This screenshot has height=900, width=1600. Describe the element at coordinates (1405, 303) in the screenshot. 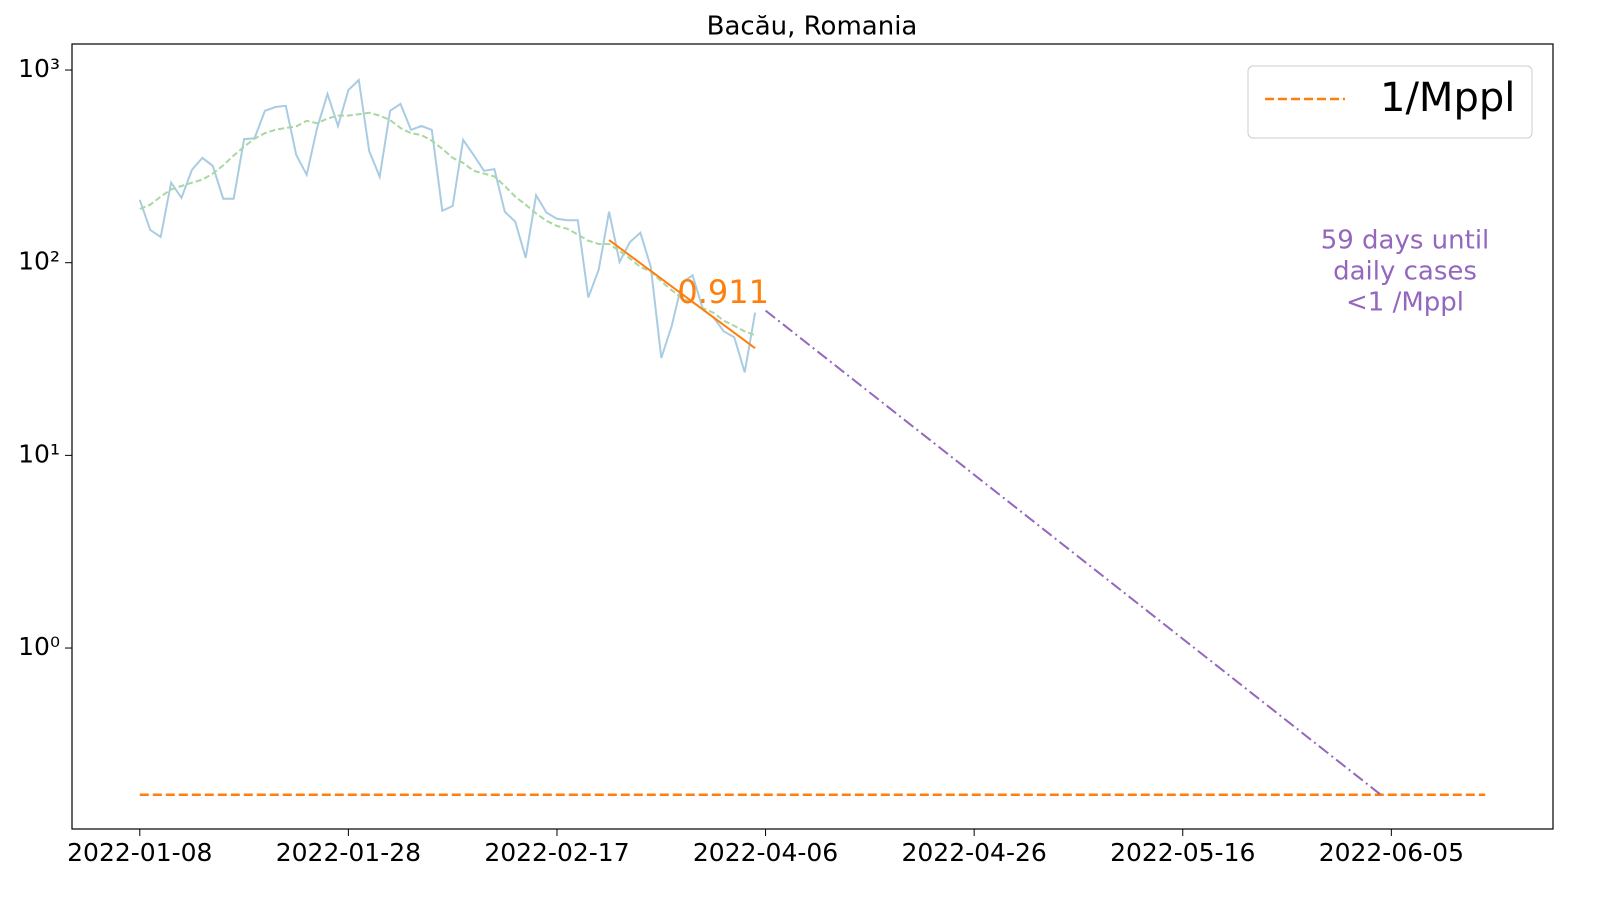

I see `annotation: <1 /Mppl` at that location.